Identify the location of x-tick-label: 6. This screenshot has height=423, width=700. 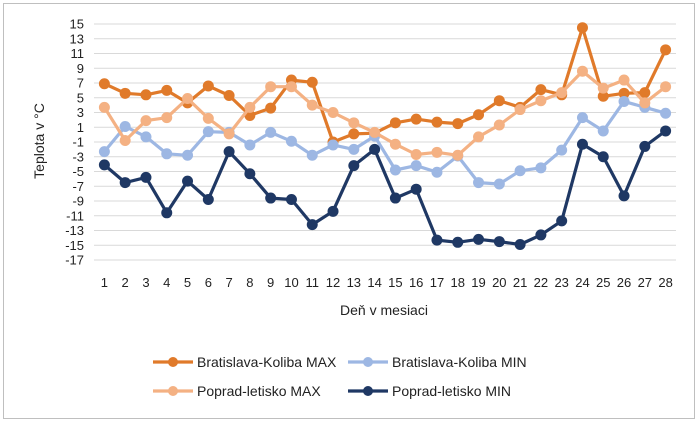
(208, 282).